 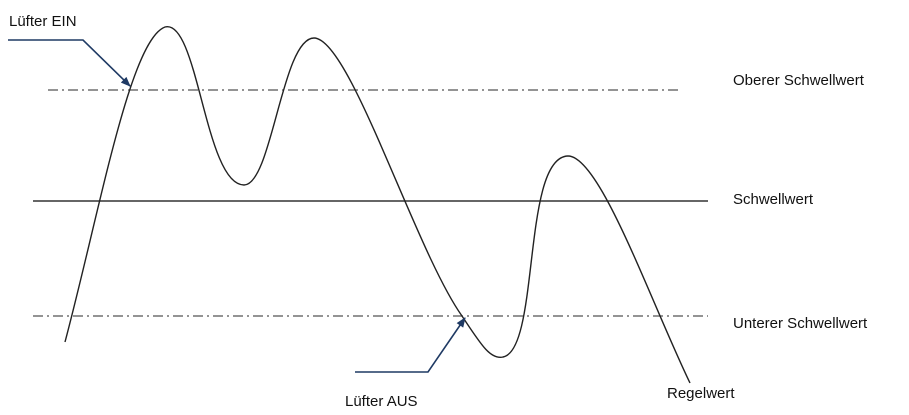 What do you see at coordinates (381, 401) in the screenshot?
I see `fan-off-label: Lüfter AUS` at bounding box center [381, 401].